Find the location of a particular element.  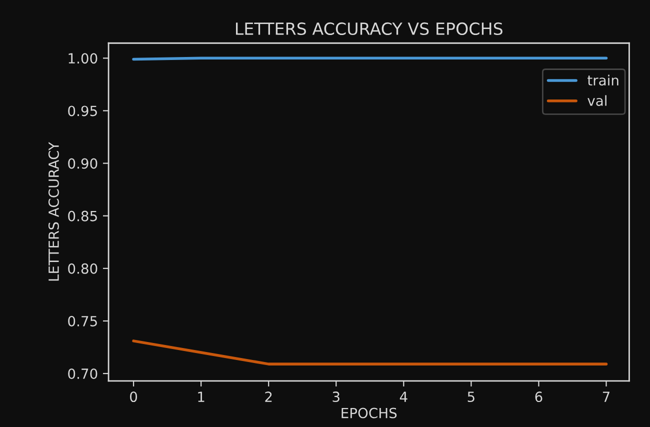

x-tick-label: 0 is located at coordinates (134, 397).